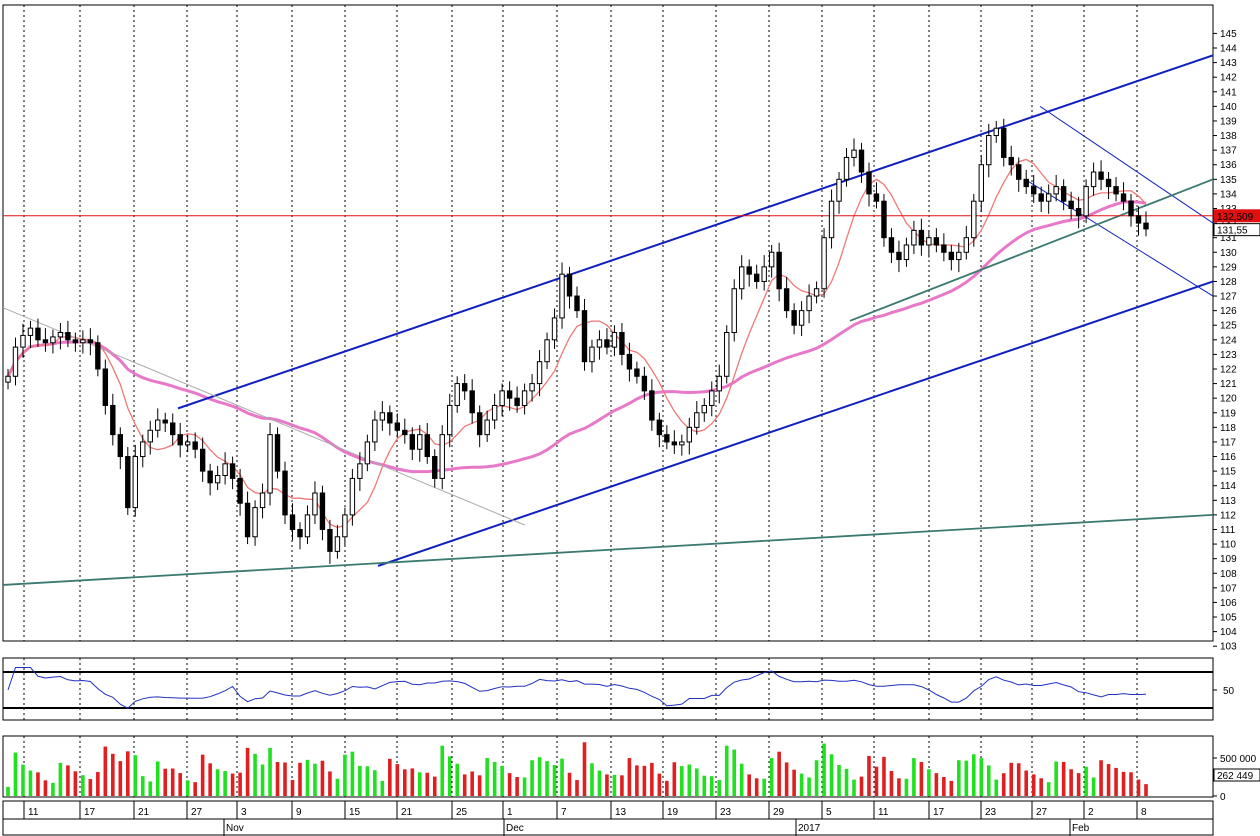 The image size is (1260, 836). What do you see at coordinates (1228, 121) in the screenshot?
I see `y-tick-label: 139` at bounding box center [1228, 121].